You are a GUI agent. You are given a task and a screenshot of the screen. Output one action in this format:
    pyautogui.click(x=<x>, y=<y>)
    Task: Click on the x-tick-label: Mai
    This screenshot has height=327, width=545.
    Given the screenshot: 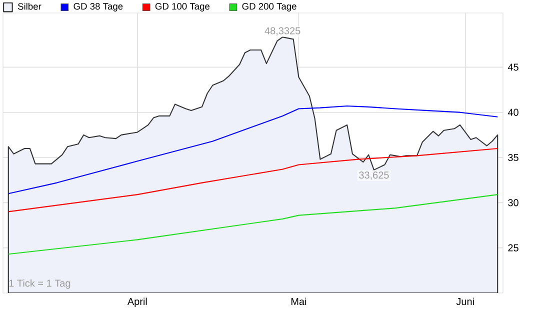 What is the action you would take?
    pyautogui.click(x=298, y=302)
    